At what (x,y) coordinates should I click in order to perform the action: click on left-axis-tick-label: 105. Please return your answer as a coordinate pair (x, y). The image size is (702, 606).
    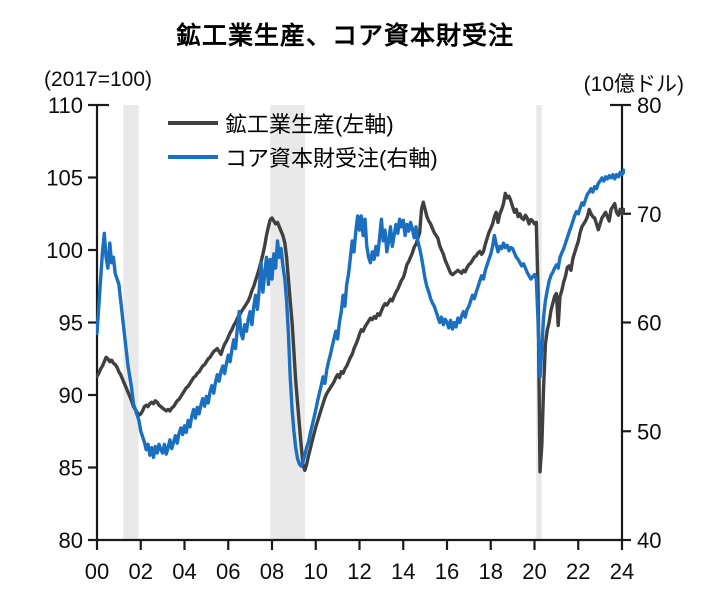
    Looking at the image, I should click on (64, 178).